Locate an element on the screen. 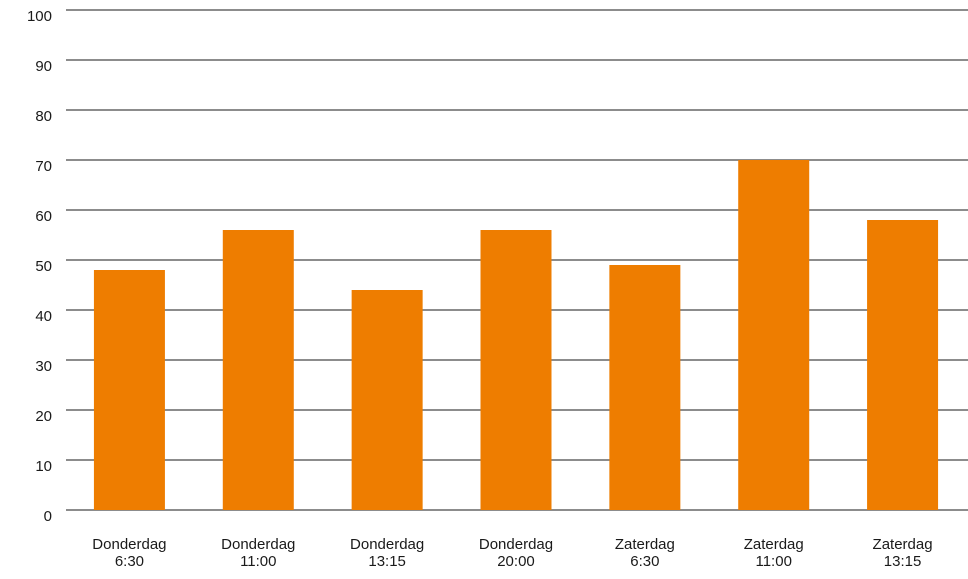 This screenshot has width=968, height=579. x-tick-label-3-line-1: 20:00 is located at coordinates (516, 561).